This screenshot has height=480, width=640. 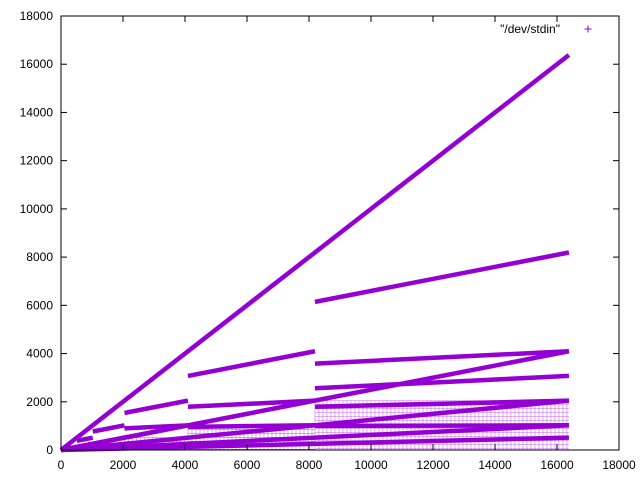 What do you see at coordinates (557, 465) in the screenshot?
I see `x-tick-label: 16000` at bounding box center [557, 465].